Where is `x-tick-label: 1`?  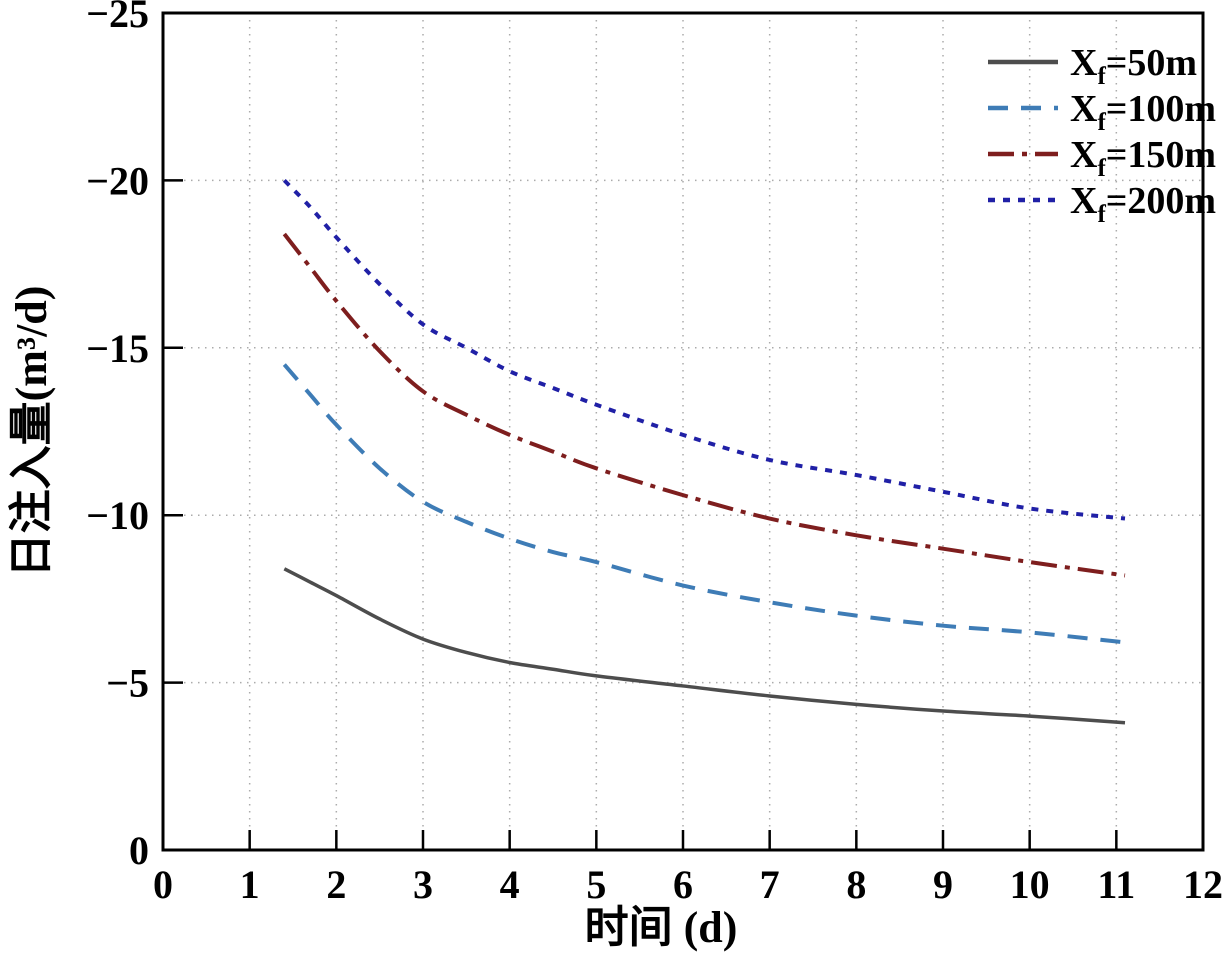
x-tick-label: 1 is located at coordinates (250, 884).